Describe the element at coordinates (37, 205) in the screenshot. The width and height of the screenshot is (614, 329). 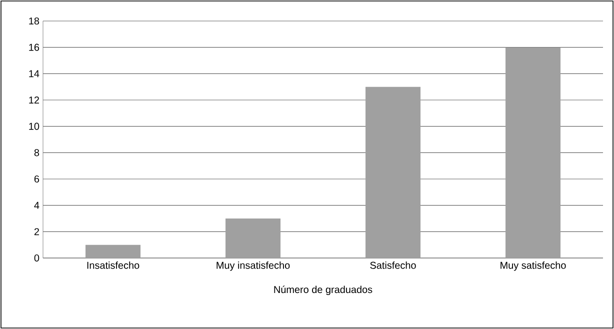
I see `y-tick-label: 4` at that location.